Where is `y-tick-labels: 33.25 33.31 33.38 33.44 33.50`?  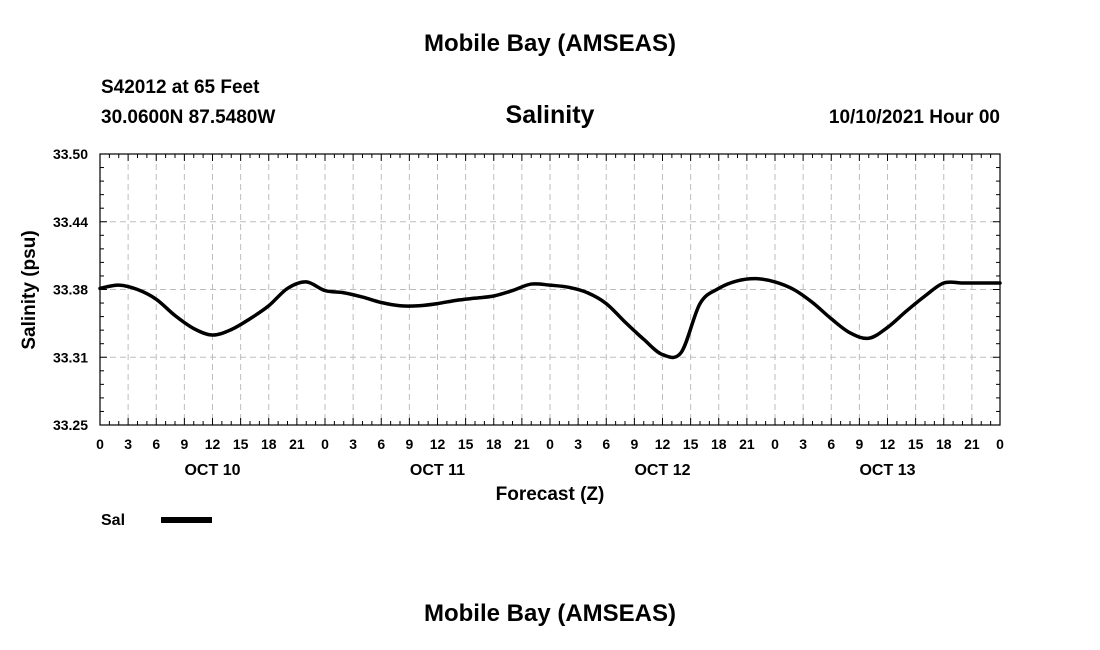 y-tick-labels: 33.25 33.31 33.38 33.44 33.50 is located at coordinates (70, 289).